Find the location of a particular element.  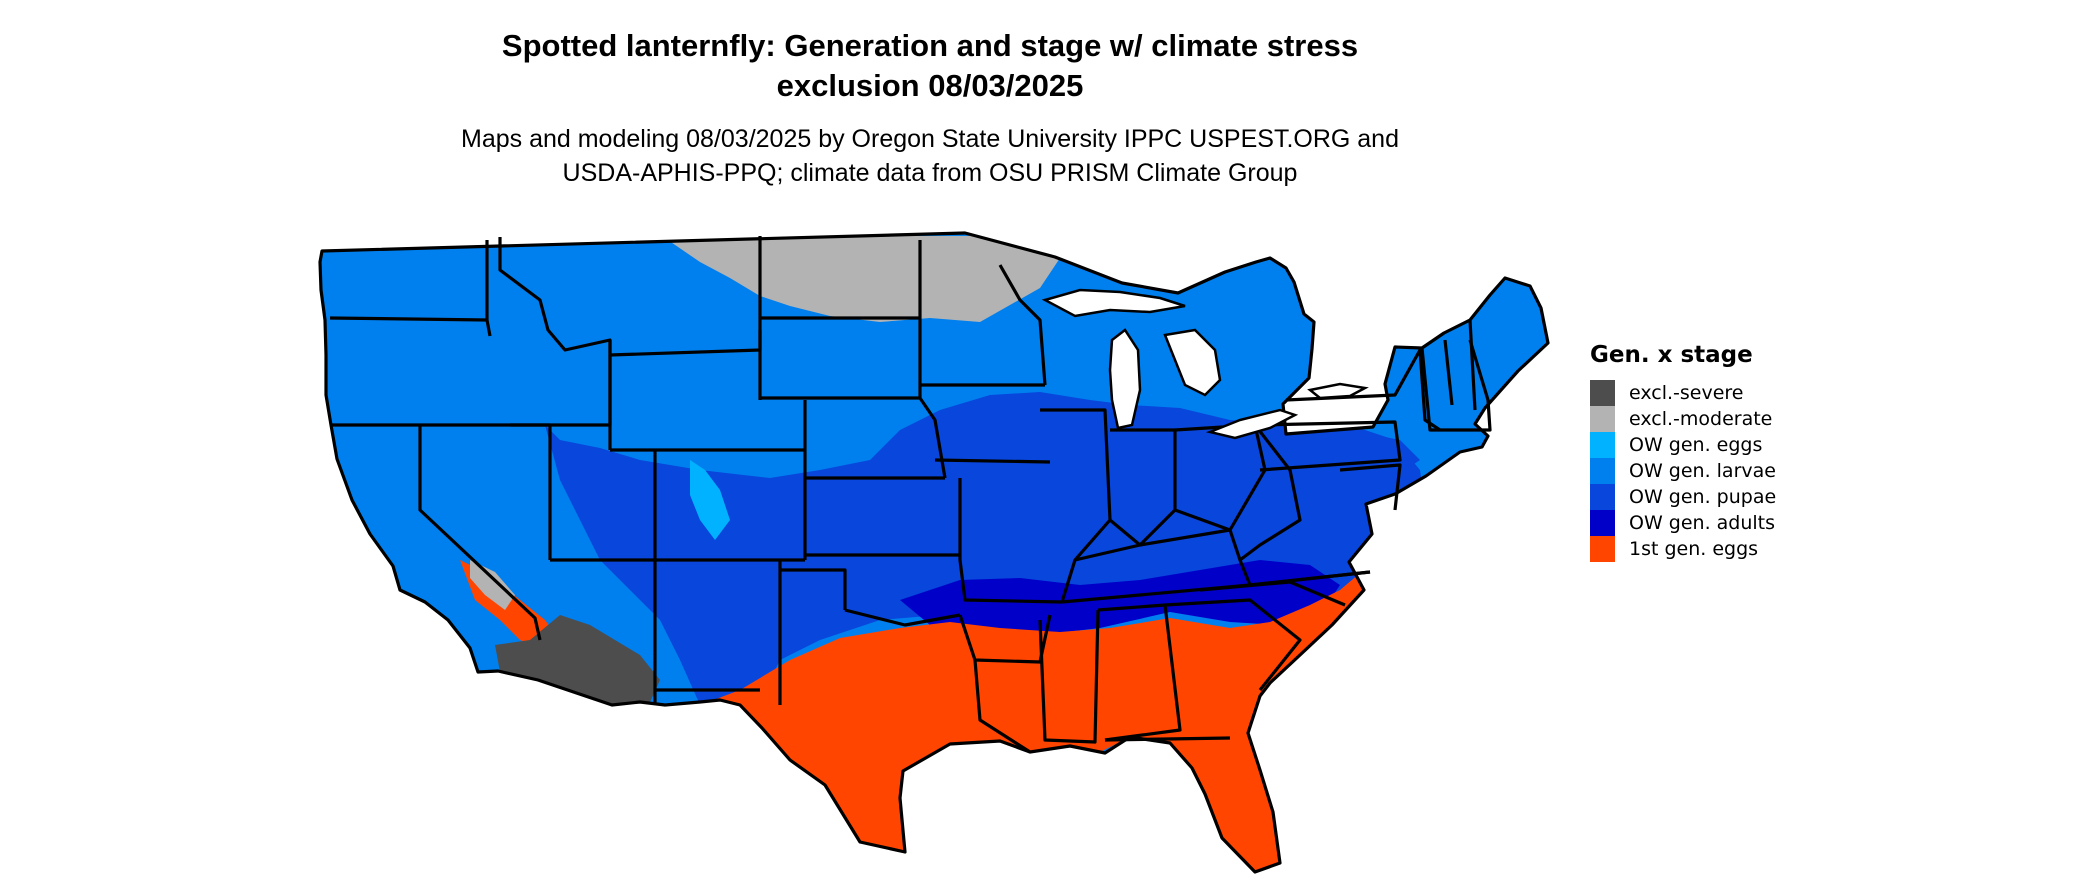

legend-title: Gen. x stage is located at coordinates (1671, 355).